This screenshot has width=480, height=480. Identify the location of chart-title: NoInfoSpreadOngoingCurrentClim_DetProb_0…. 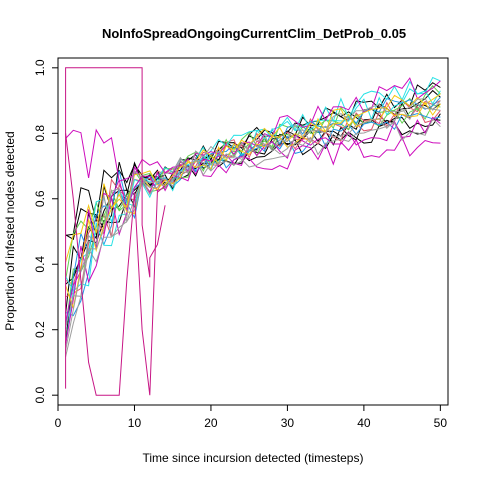
(254, 33).